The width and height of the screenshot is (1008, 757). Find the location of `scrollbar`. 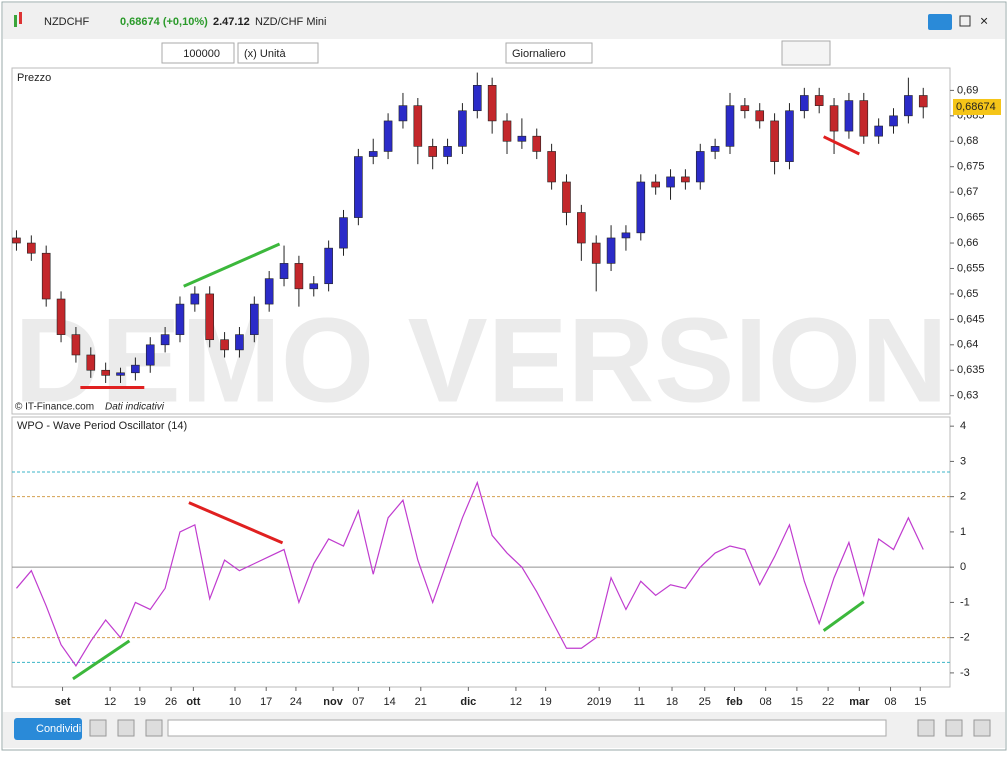

scrollbar is located at coordinates (527, 728).